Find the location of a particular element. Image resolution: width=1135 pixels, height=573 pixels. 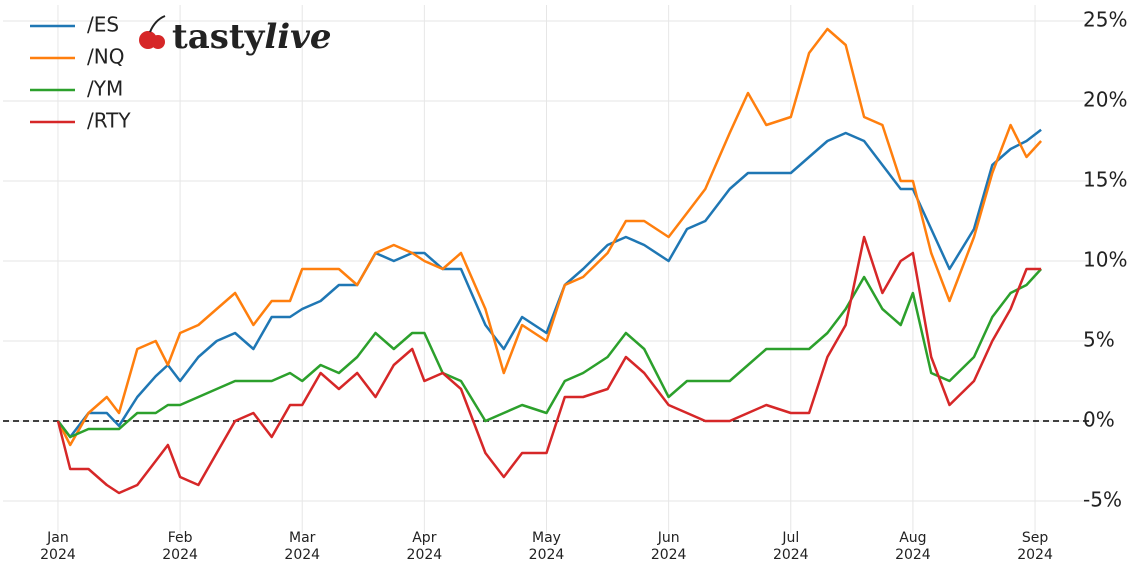

logo-text: tastylive is located at coordinates (252, 37).